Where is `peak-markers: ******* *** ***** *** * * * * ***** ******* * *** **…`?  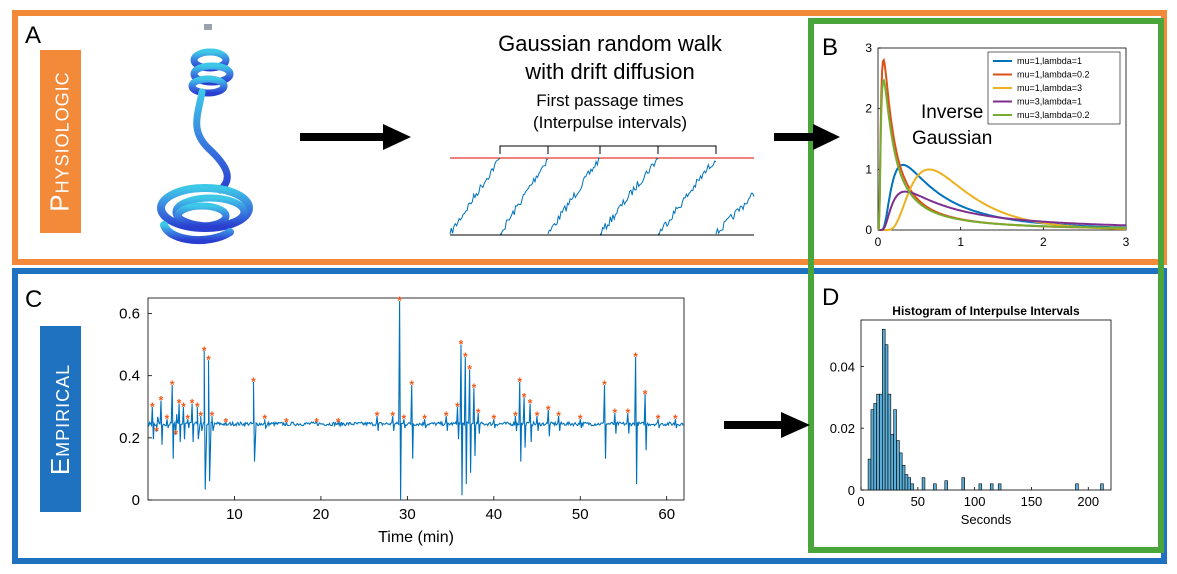
peak-markers: ******* *** ***** *** * * * * ***** ******* * *** **… is located at coordinates (414, 368).